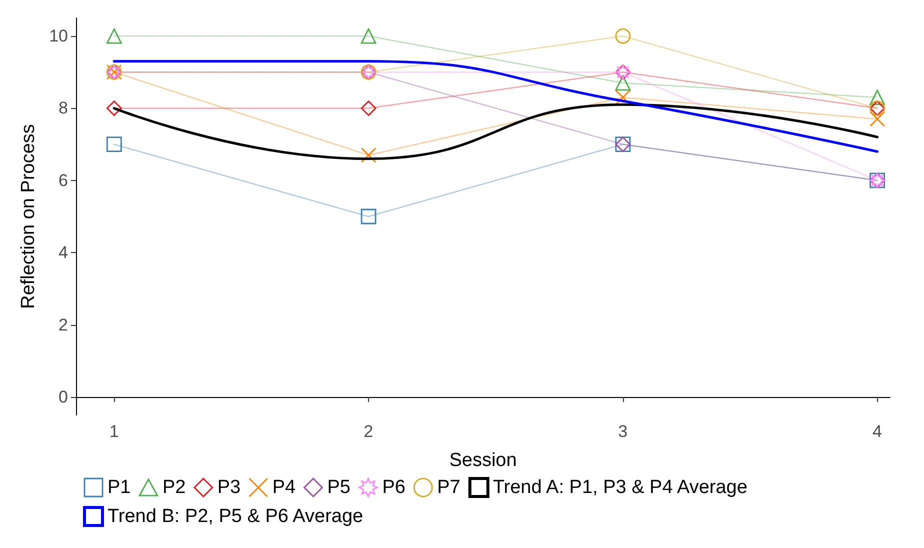 The image size is (924, 548). Describe the element at coordinates (174, 487) in the screenshot. I see `legend-label: P2` at that location.